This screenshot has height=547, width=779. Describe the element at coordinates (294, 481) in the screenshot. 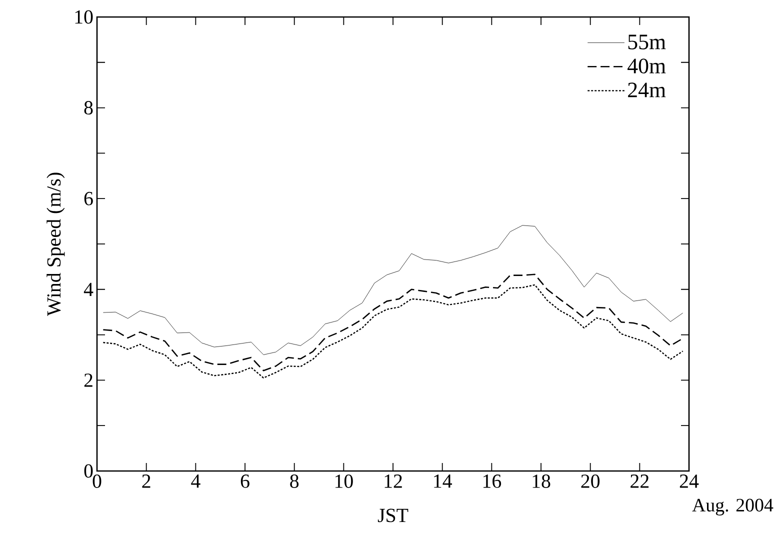

I see `x-tick-label: 8` at that location.